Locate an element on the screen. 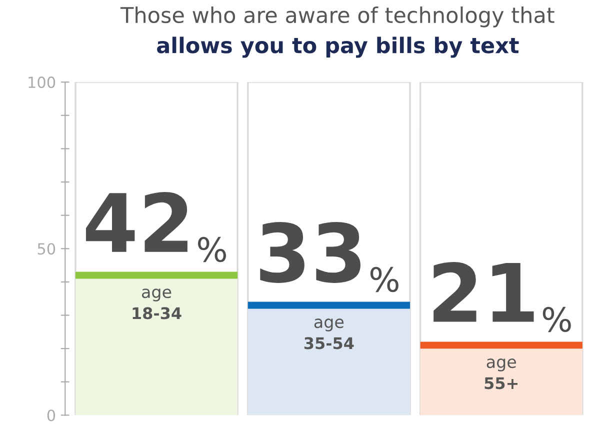 The height and width of the screenshot is (432, 603). data-label: 21% is located at coordinates (502, 297).